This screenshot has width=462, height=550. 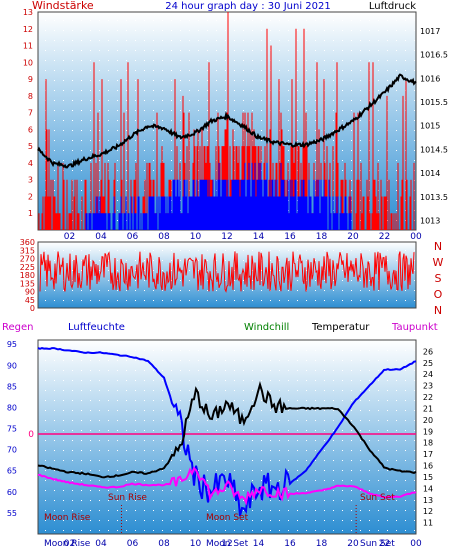 What do you see at coordinates (266, 327) in the screenshot?
I see `windchill-label: Windchill` at bounding box center [266, 327].